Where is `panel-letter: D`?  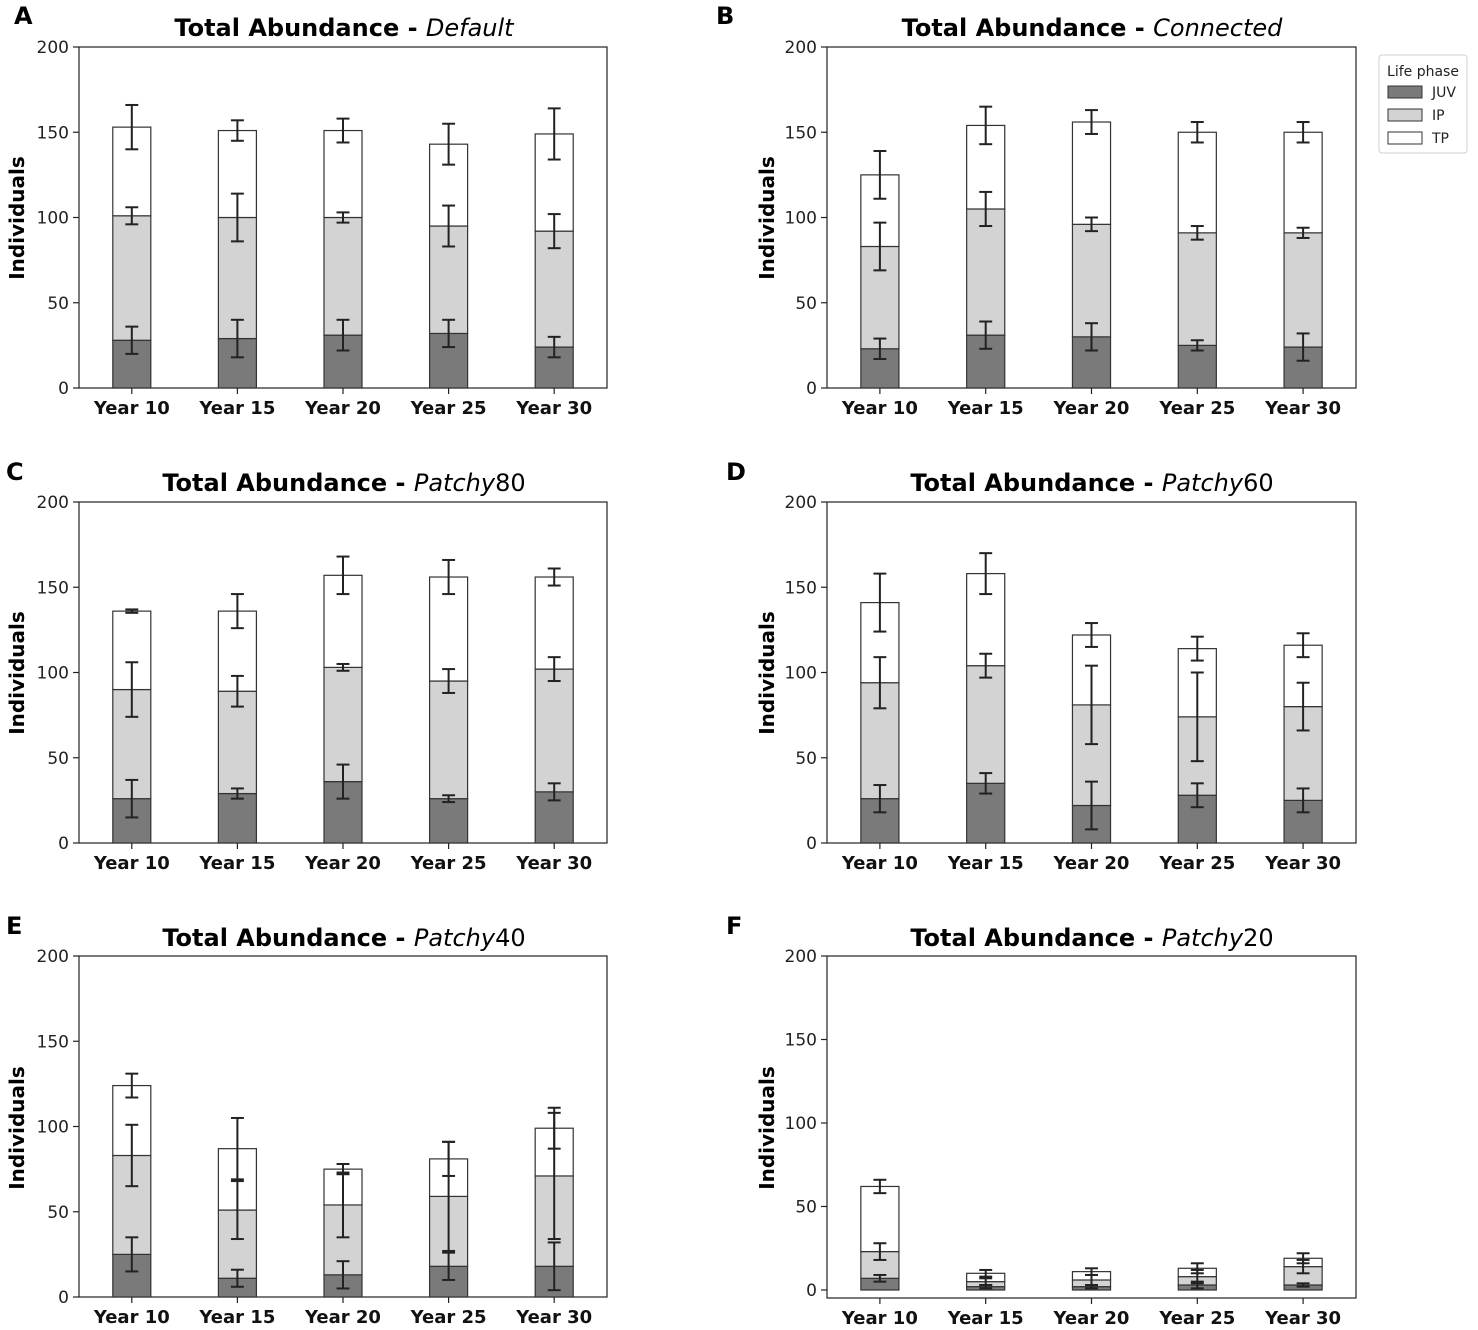 panel-letter: D is located at coordinates (736, 472).